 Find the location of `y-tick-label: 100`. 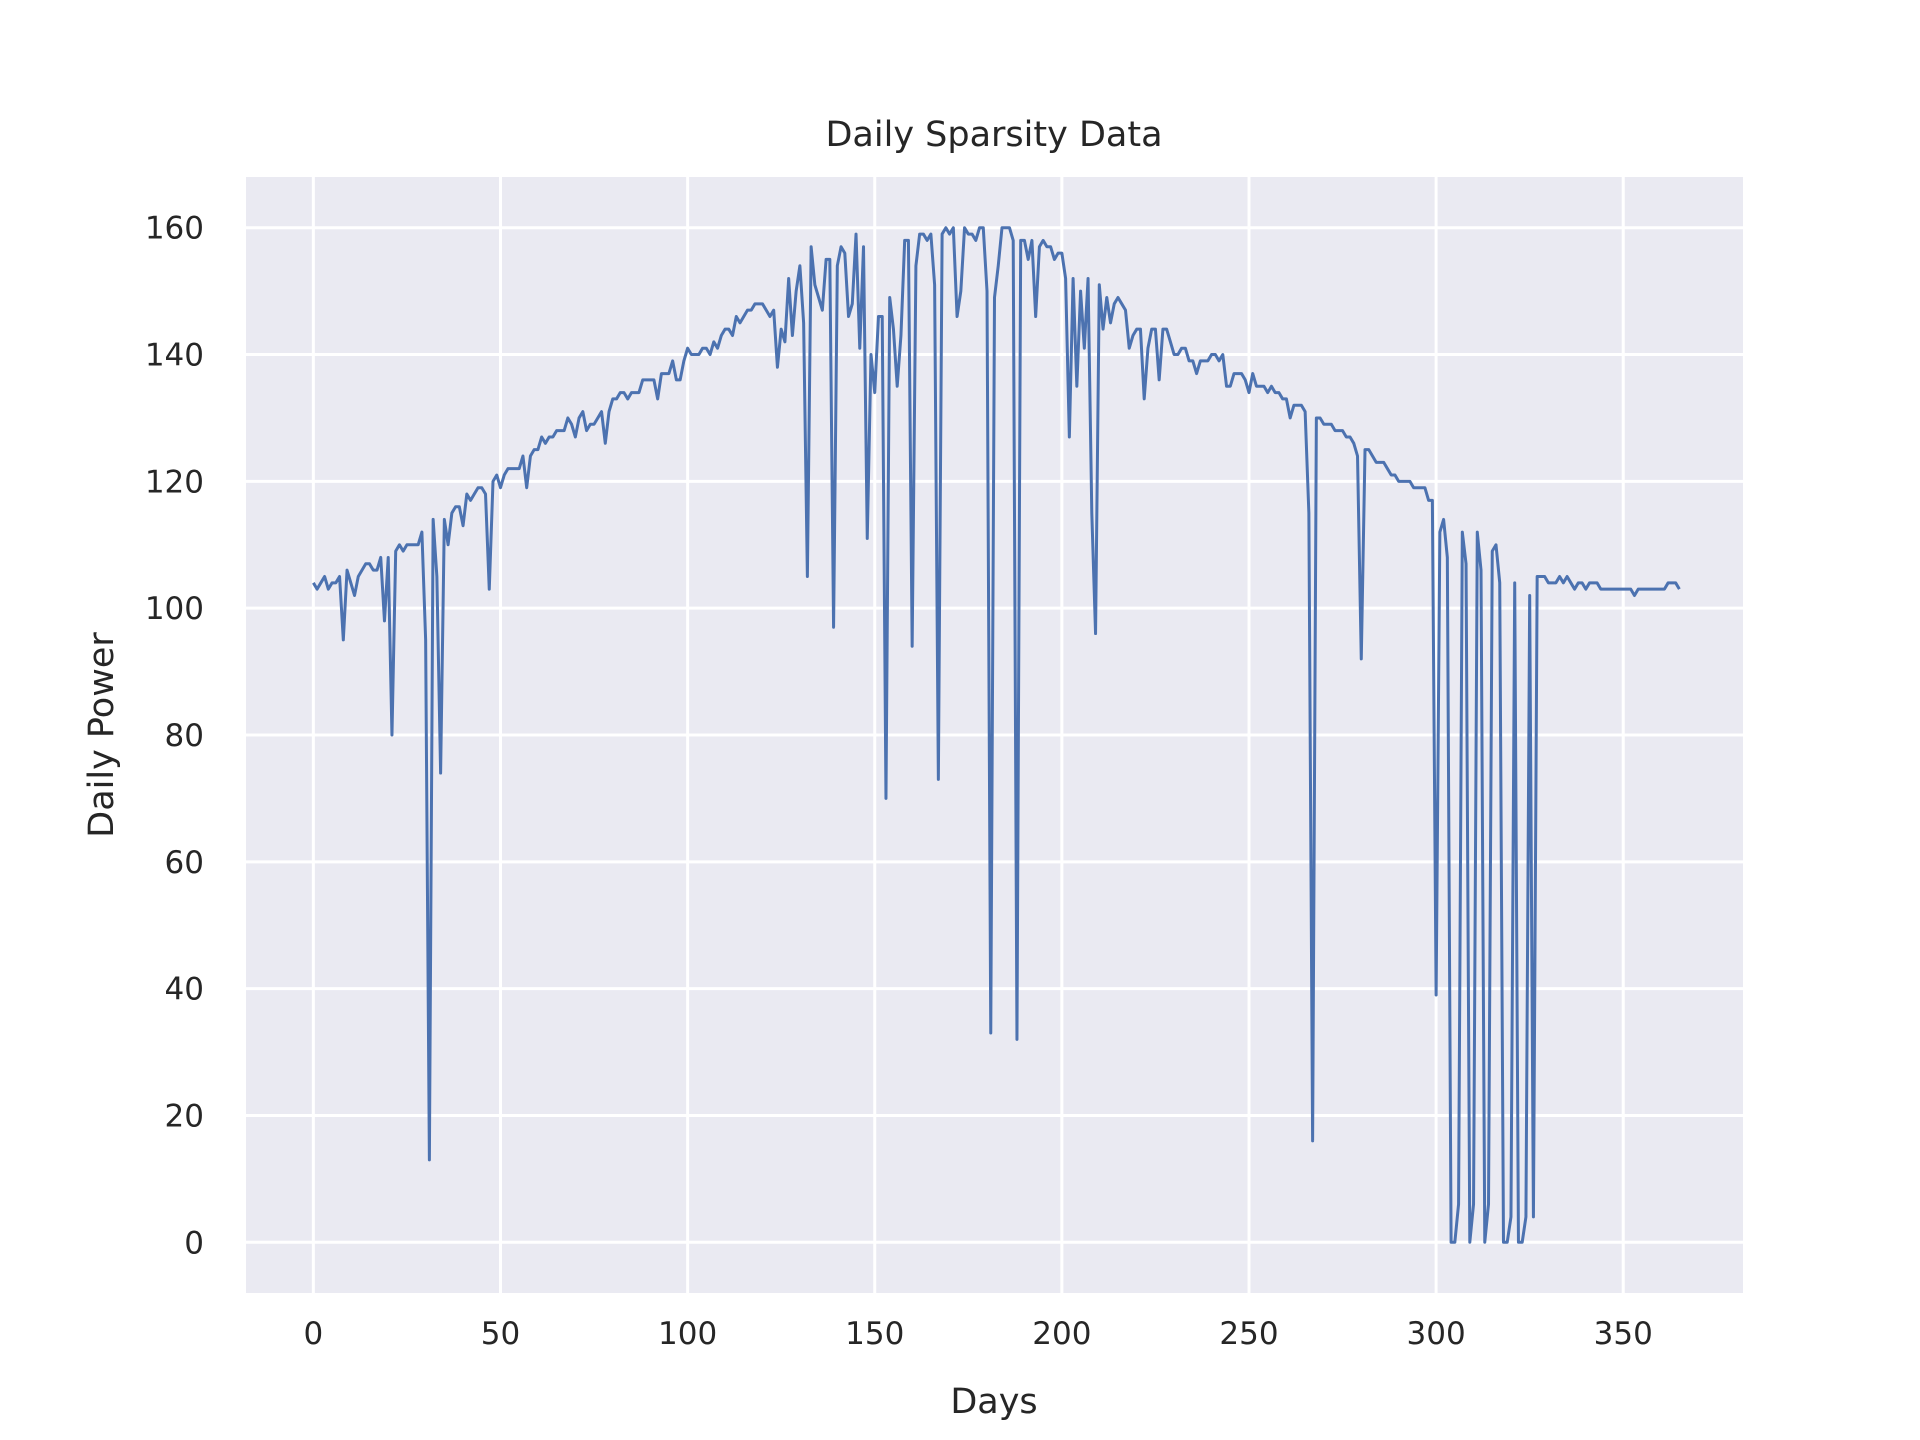

y-tick-label: 100 is located at coordinates (174, 609).